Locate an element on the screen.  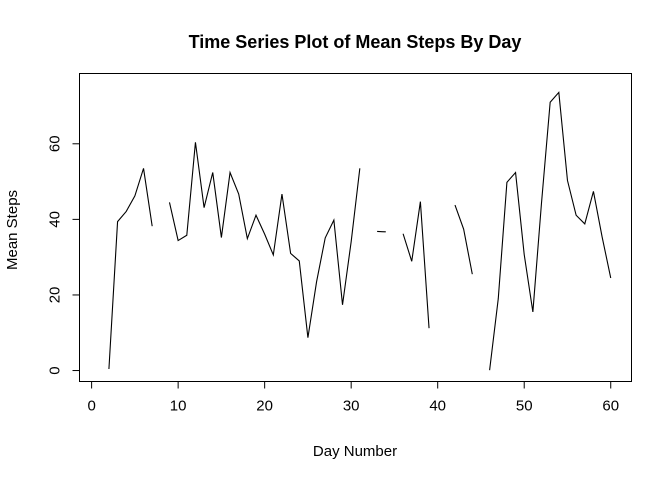
x-tick-label: 60 is located at coordinates (610, 406).